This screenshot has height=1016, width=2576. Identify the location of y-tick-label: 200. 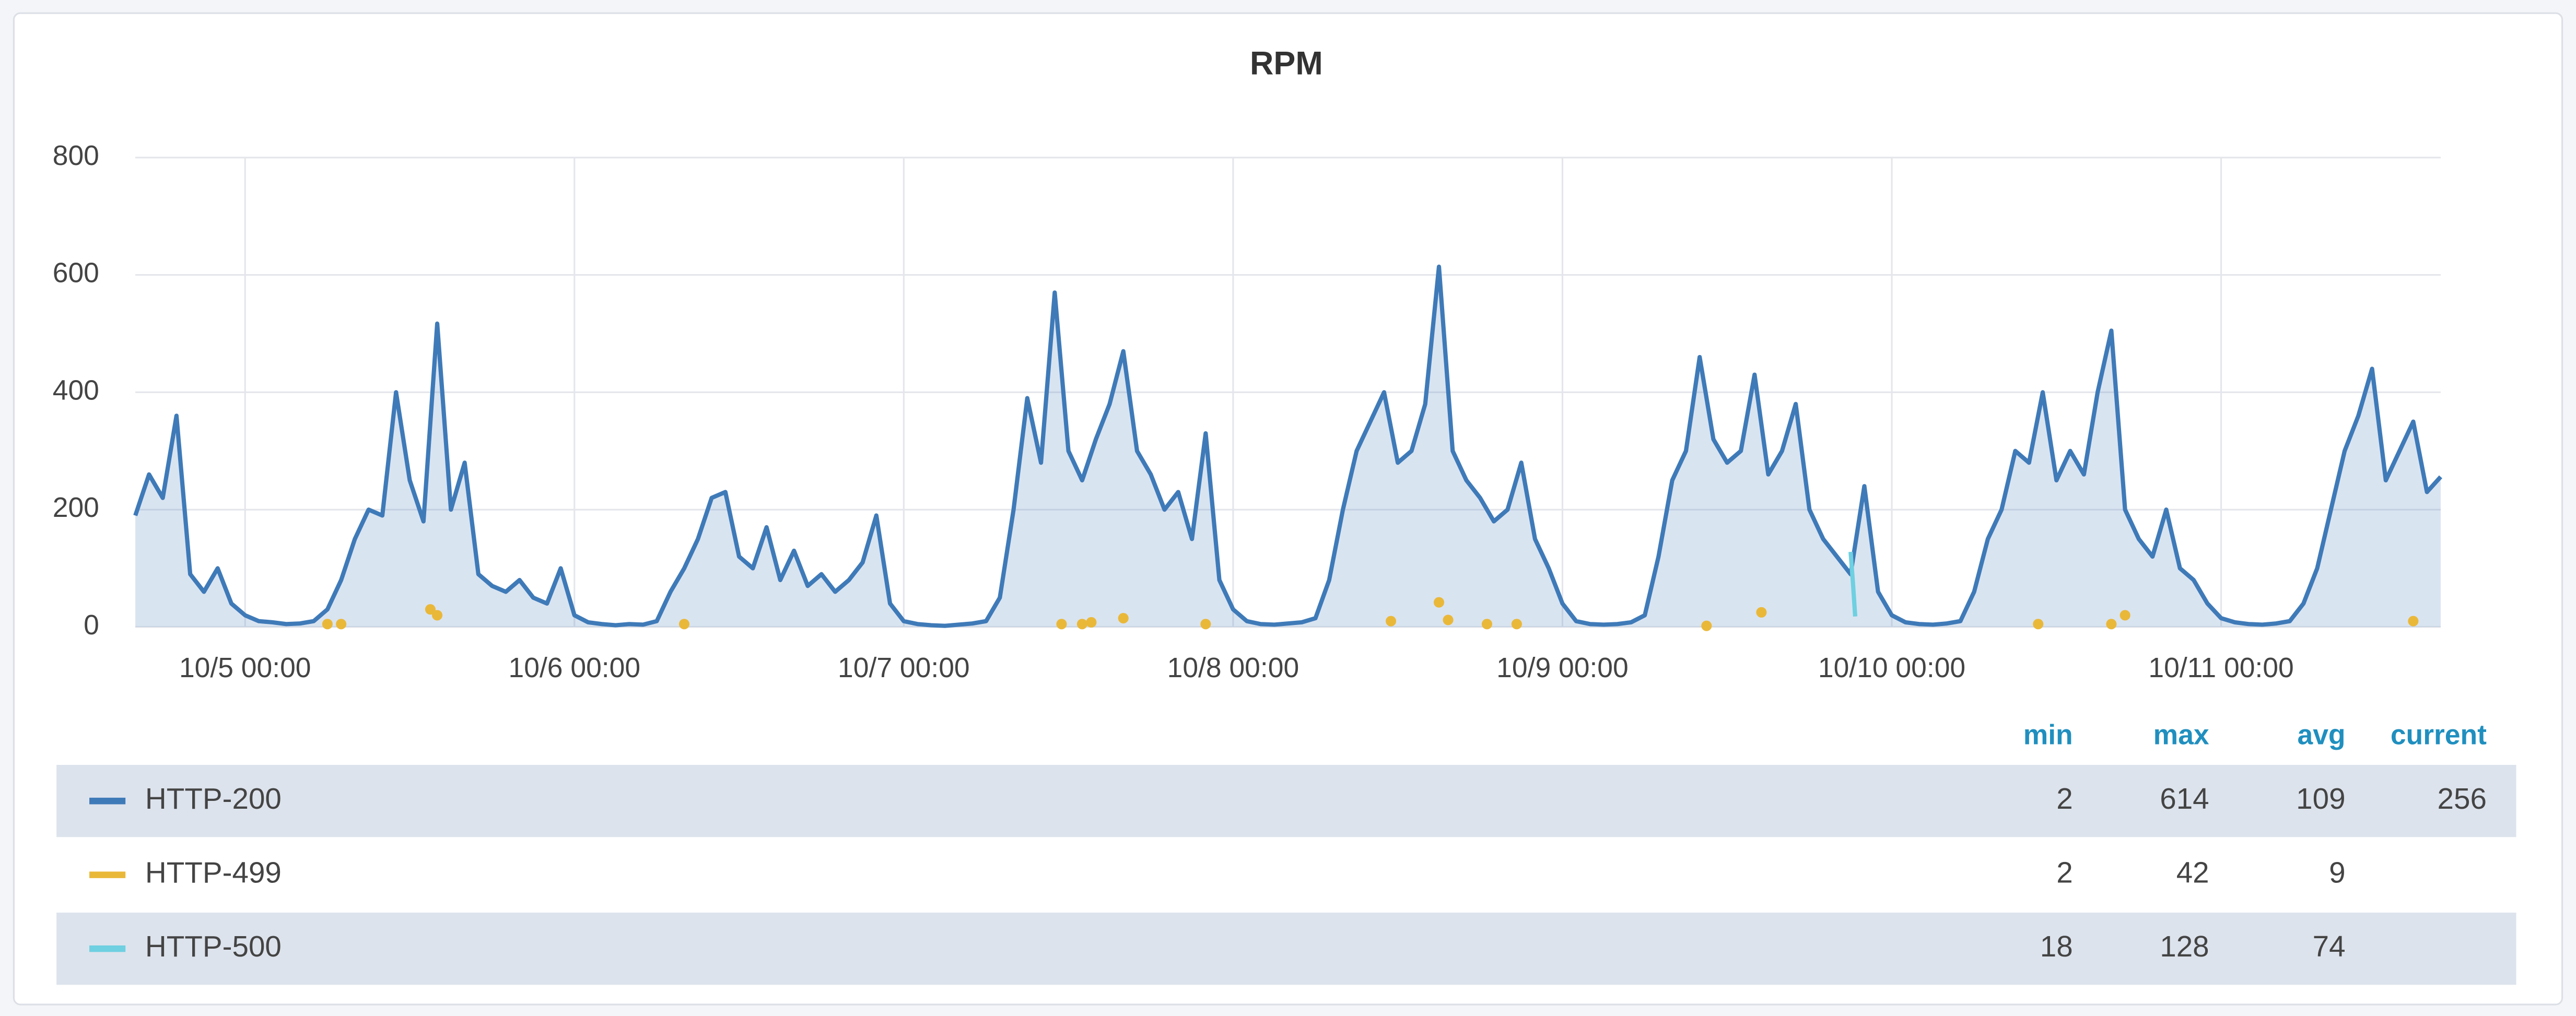
(76, 507).